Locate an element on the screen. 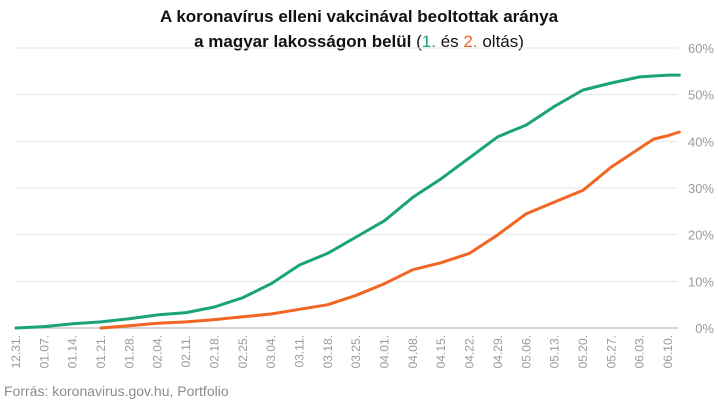 The width and height of the screenshot is (718, 407). x-tick-label: 03.18. is located at coordinates (328, 351).